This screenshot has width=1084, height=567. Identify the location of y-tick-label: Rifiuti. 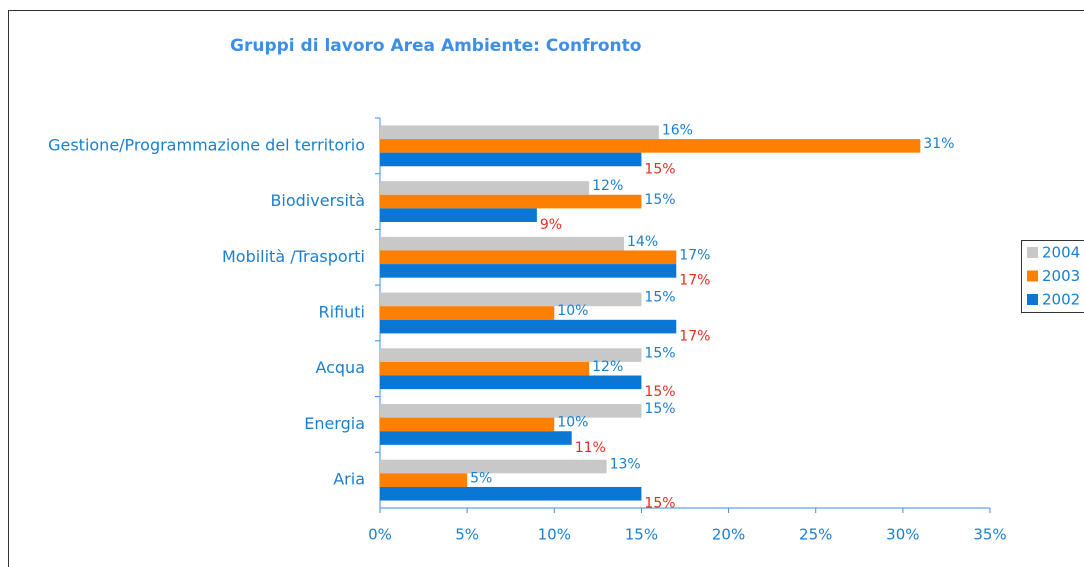
(342, 312).